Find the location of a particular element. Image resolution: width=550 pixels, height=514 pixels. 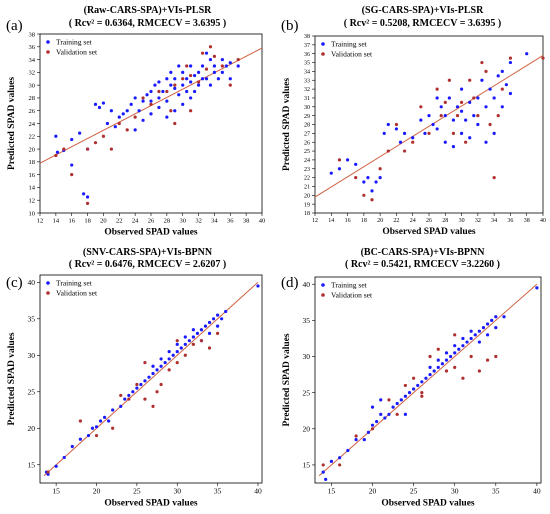

x-tick-label: 18 is located at coordinates (87, 221).